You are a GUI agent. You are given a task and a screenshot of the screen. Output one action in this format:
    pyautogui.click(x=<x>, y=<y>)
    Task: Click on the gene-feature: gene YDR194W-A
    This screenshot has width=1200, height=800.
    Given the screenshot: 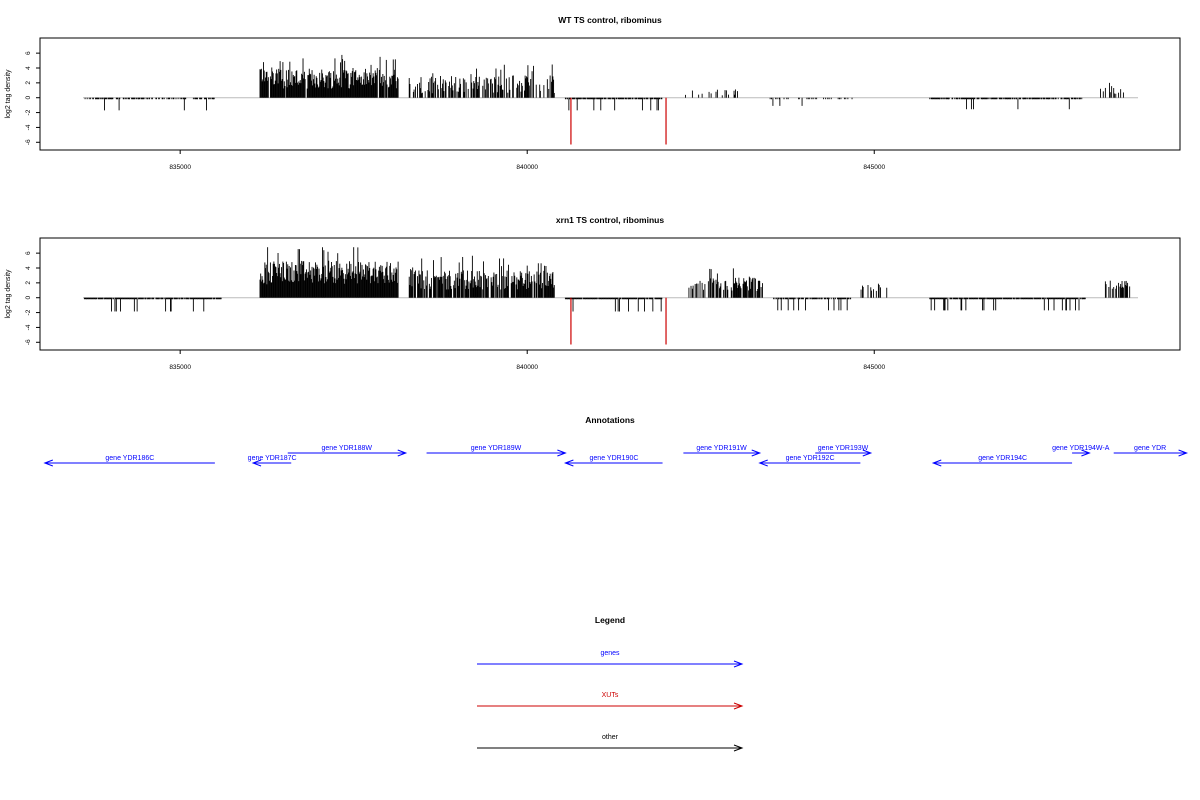 What is the action you would take?
    pyautogui.click(x=1081, y=451)
    